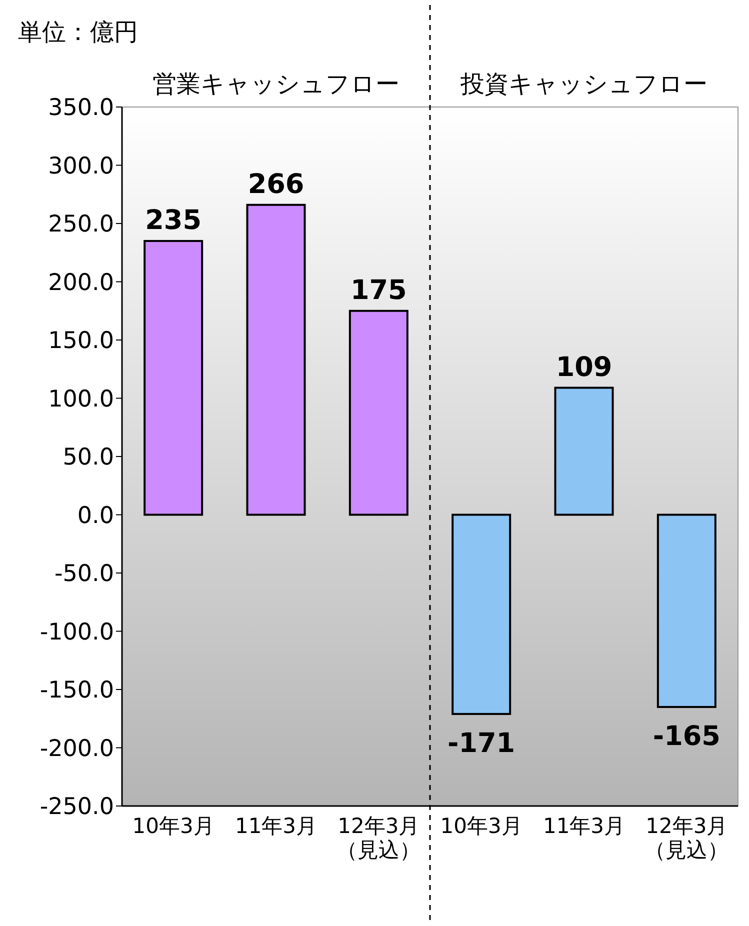 The width and height of the screenshot is (749, 926). What do you see at coordinates (78, 32) in the screenshot?
I see `text: 単位：億円` at bounding box center [78, 32].